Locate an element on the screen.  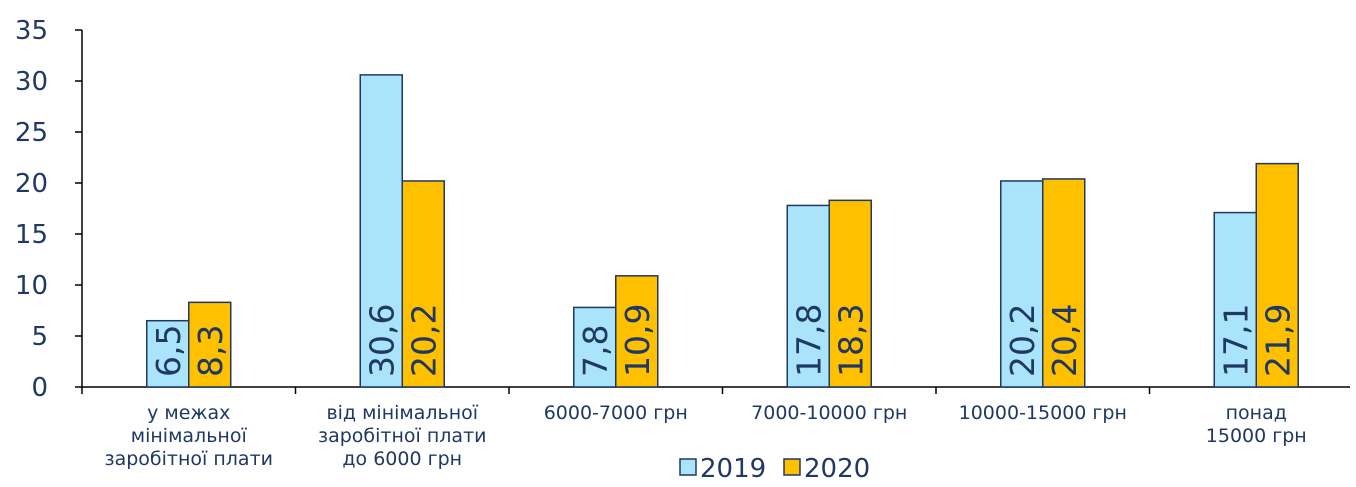
category-label-0: у межах мінімальної заробітної плати is located at coordinates (189, 436).